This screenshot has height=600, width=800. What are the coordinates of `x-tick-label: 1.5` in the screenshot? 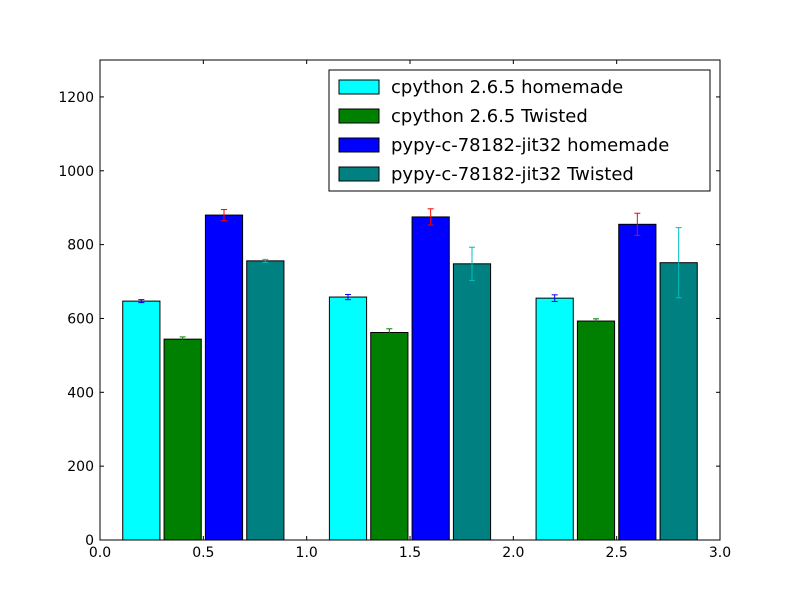 It's located at (410, 553).